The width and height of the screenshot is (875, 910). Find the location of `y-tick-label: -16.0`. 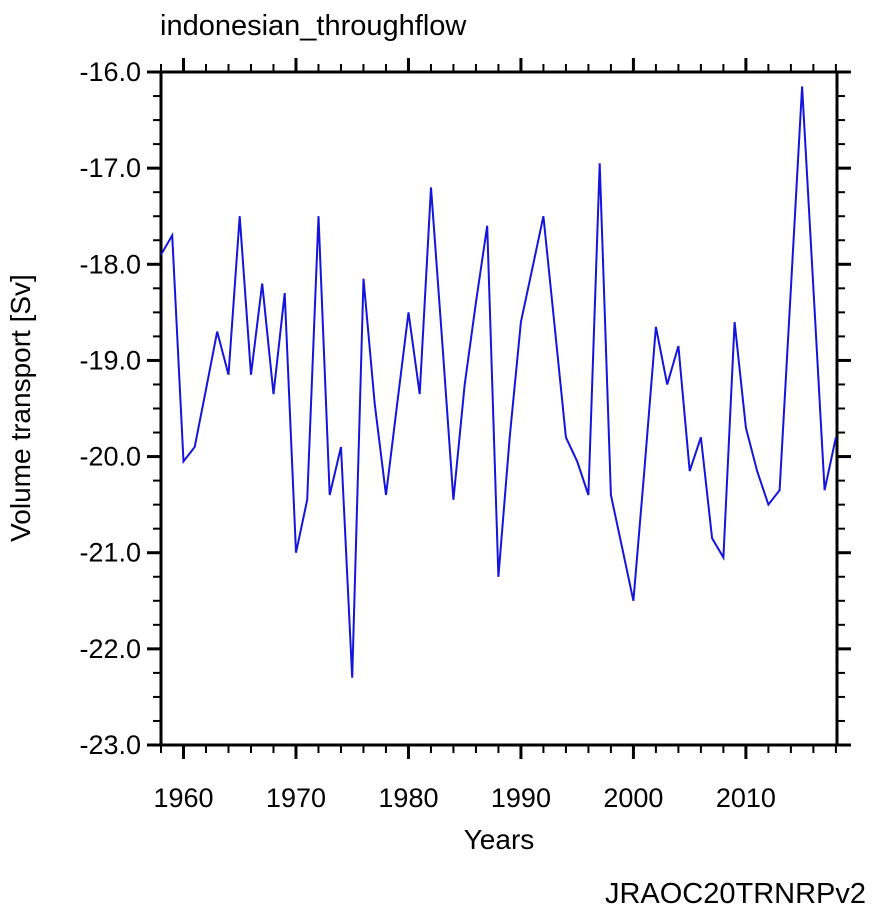

y-tick-label: -16.0 is located at coordinates (110, 72).